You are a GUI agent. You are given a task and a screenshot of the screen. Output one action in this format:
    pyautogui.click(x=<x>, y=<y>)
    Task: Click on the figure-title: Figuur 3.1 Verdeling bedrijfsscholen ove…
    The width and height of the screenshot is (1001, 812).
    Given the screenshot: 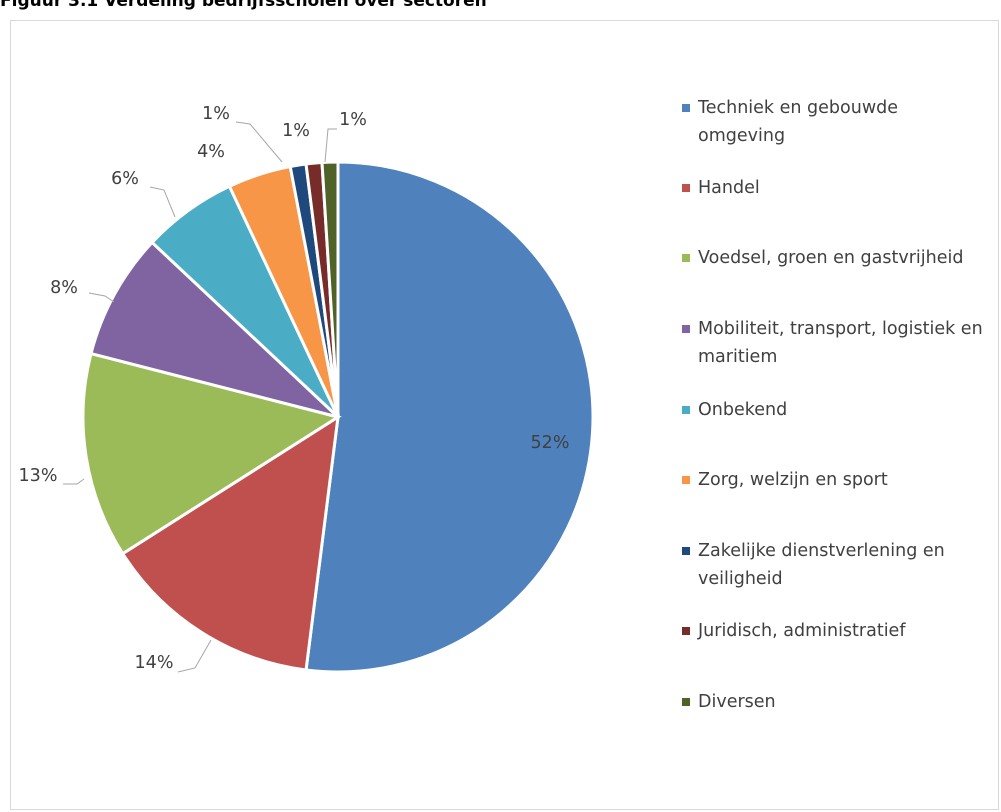 What is the action you would take?
    pyautogui.click(x=243, y=5)
    